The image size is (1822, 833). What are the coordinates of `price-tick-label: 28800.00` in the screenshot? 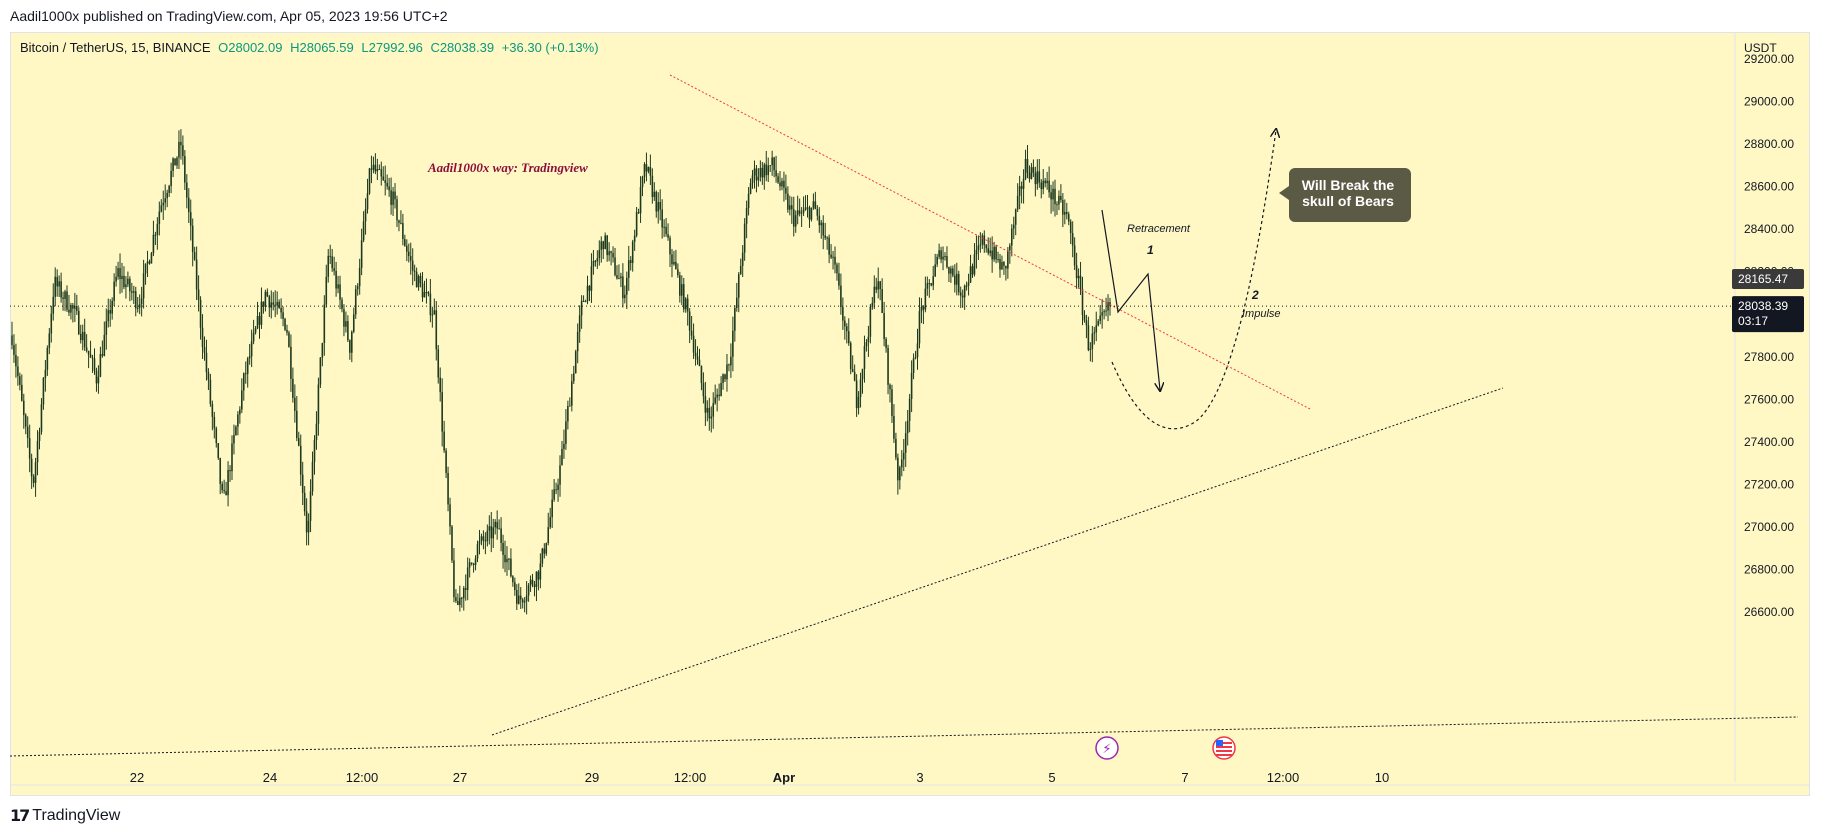 It's located at (1769, 144).